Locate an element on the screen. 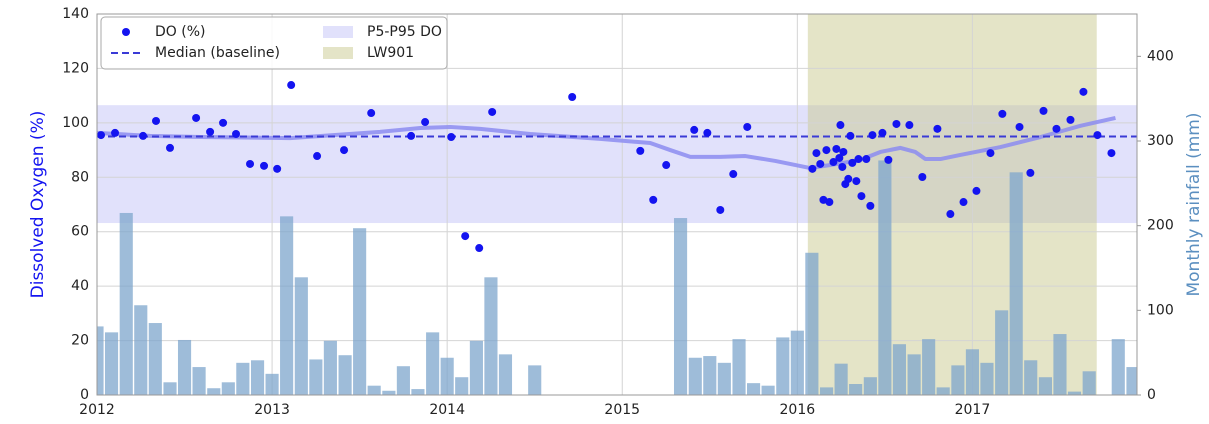 The image size is (1209, 424). y2-tick-label: 0 is located at coordinates (1151, 395).